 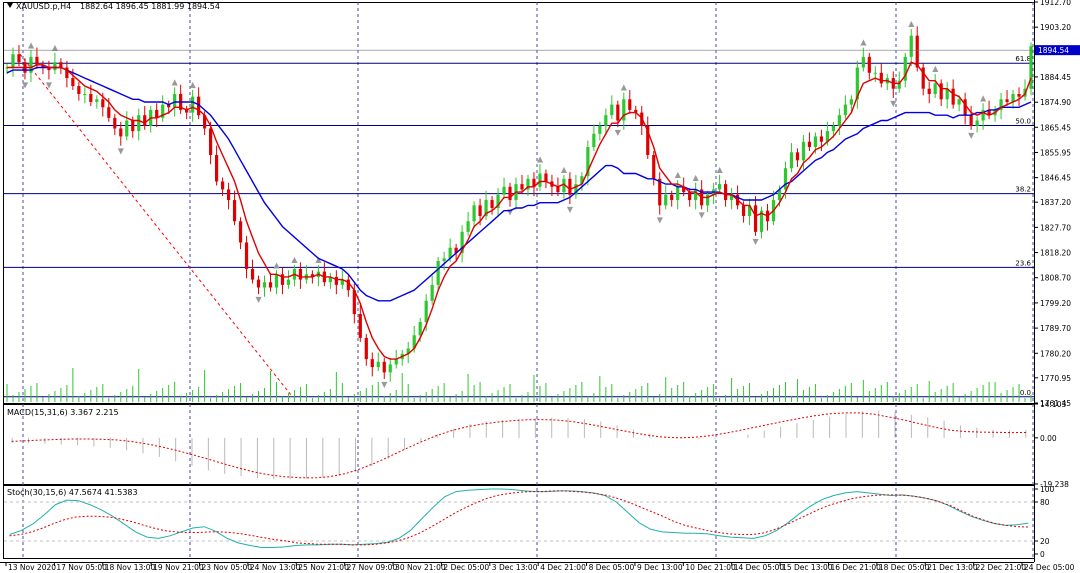 What do you see at coordinates (32, 567) in the screenshot?
I see `time-tick-label: 13 Nov 2020` at bounding box center [32, 567].